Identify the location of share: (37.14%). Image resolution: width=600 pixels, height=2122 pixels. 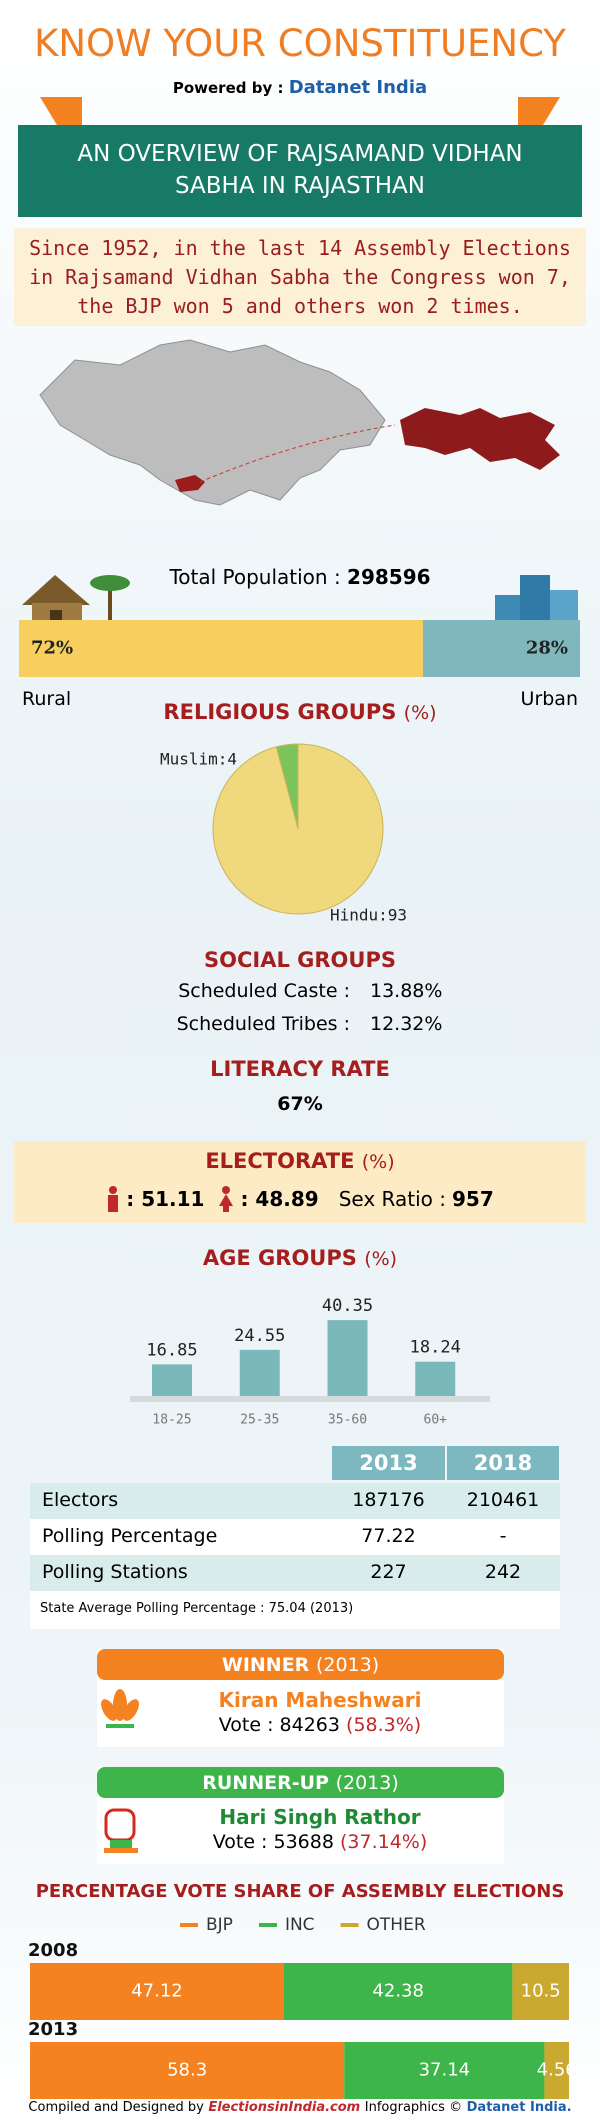
(383, 1842).